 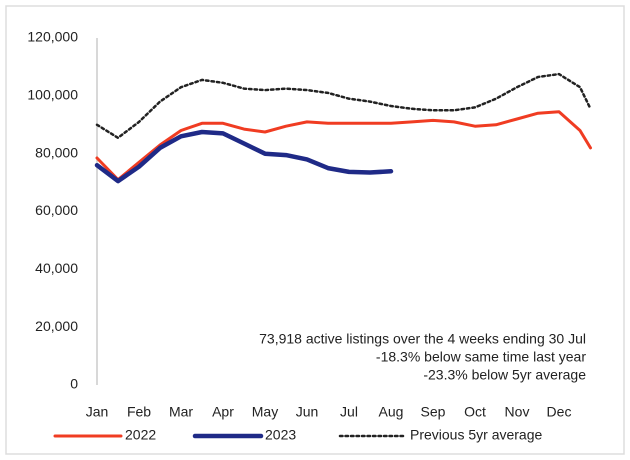 What do you see at coordinates (391, 412) in the screenshot?
I see `x-tick-label: Aug` at bounding box center [391, 412].